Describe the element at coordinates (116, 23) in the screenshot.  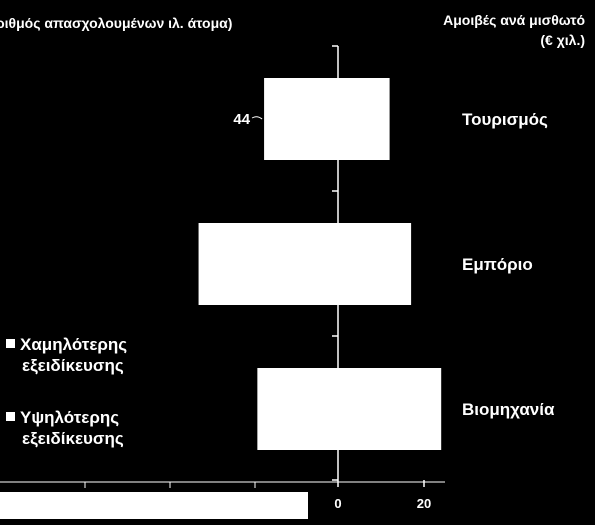
I see `left-axis-title: ριθμός απασχολουμένων ιλ. άτομα)` at that location.